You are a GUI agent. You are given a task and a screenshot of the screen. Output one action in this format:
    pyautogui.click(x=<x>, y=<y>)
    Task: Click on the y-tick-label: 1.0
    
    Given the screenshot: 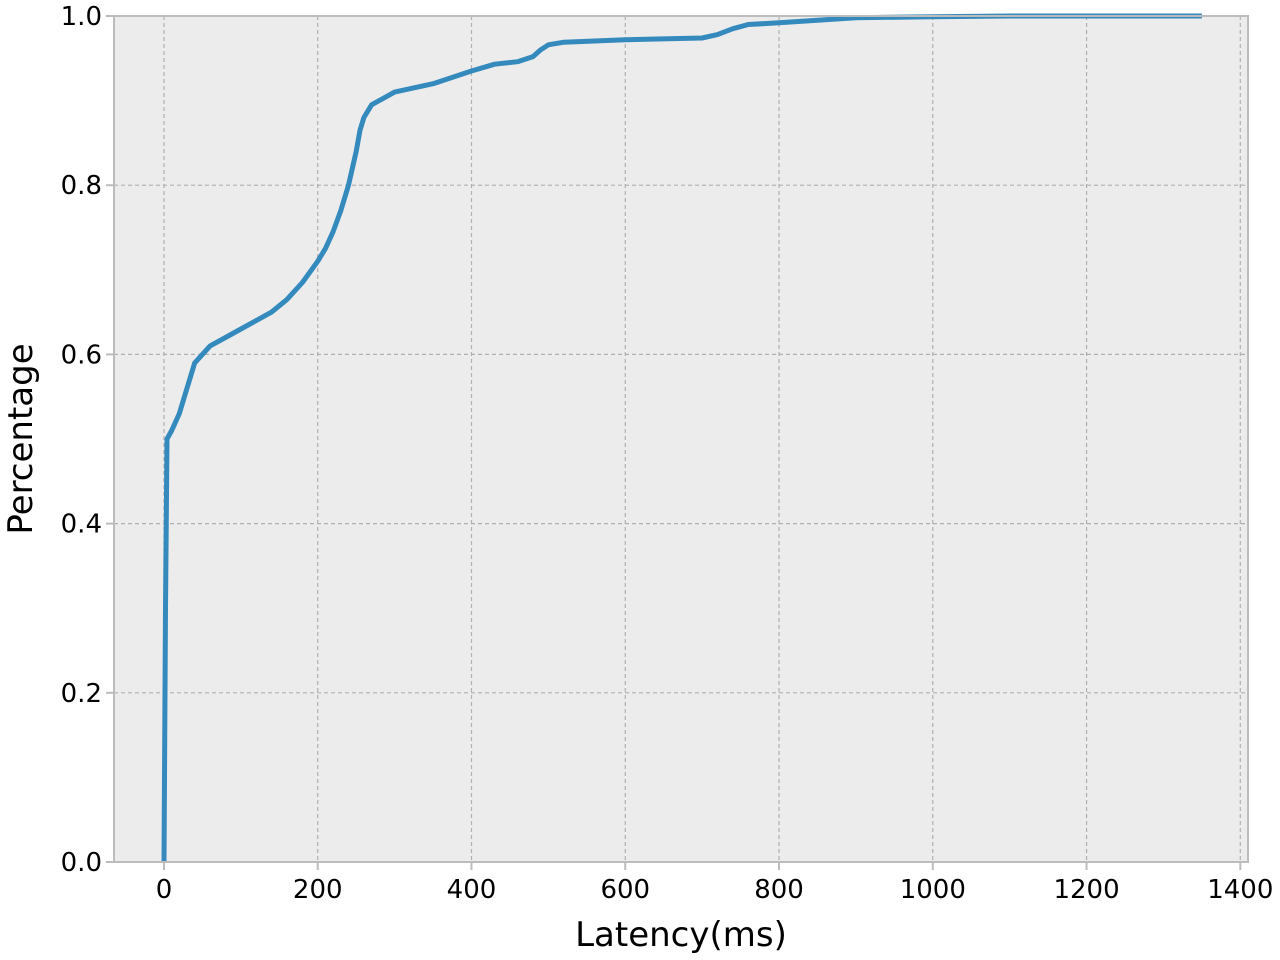 What is the action you would take?
    pyautogui.click(x=81, y=17)
    